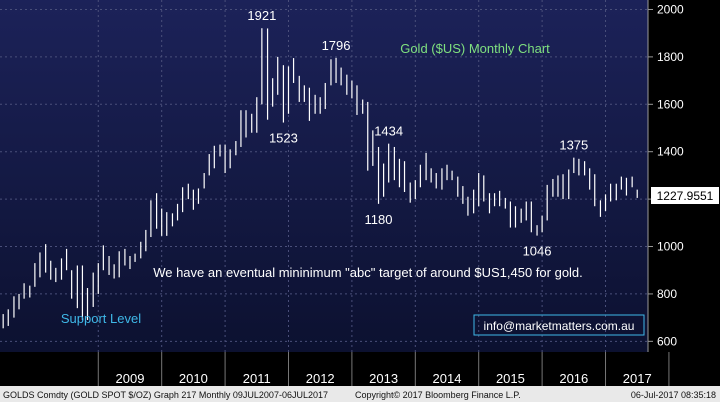  What do you see at coordinates (537, 251) in the screenshot?
I see `peak-label: 1046` at bounding box center [537, 251].